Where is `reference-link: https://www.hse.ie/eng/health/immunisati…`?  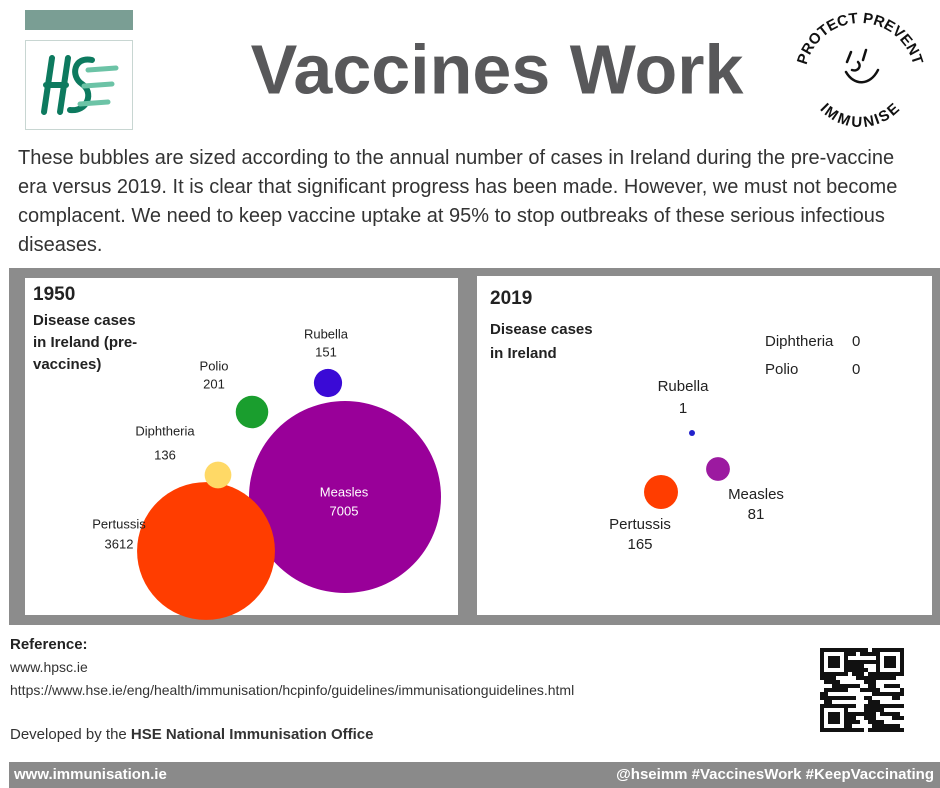 reference-link: https://www.hse.ie/eng/health/immunisati… is located at coordinates (292, 690).